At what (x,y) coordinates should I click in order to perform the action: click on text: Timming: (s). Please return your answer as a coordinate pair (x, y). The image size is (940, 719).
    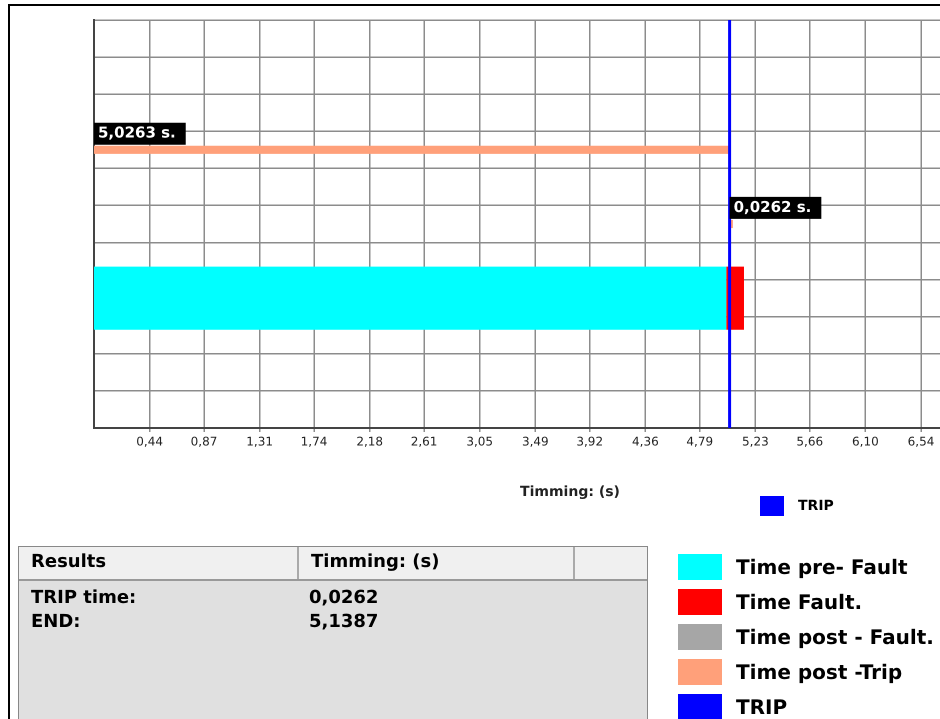
    Looking at the image, I should click on (437, 563).